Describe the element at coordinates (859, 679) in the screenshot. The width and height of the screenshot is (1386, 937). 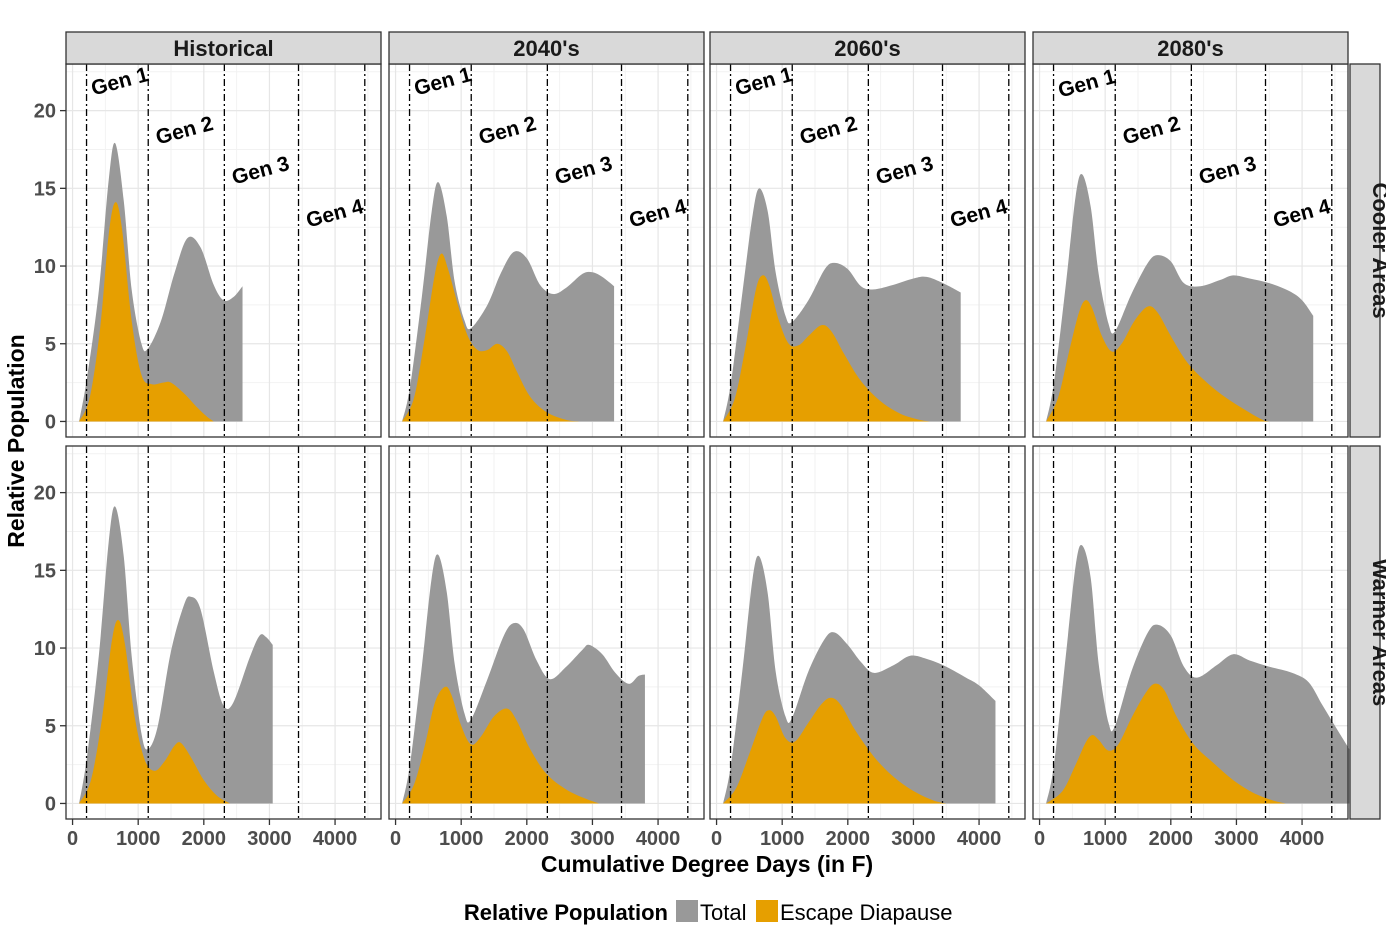
I see `area-total` at that location.